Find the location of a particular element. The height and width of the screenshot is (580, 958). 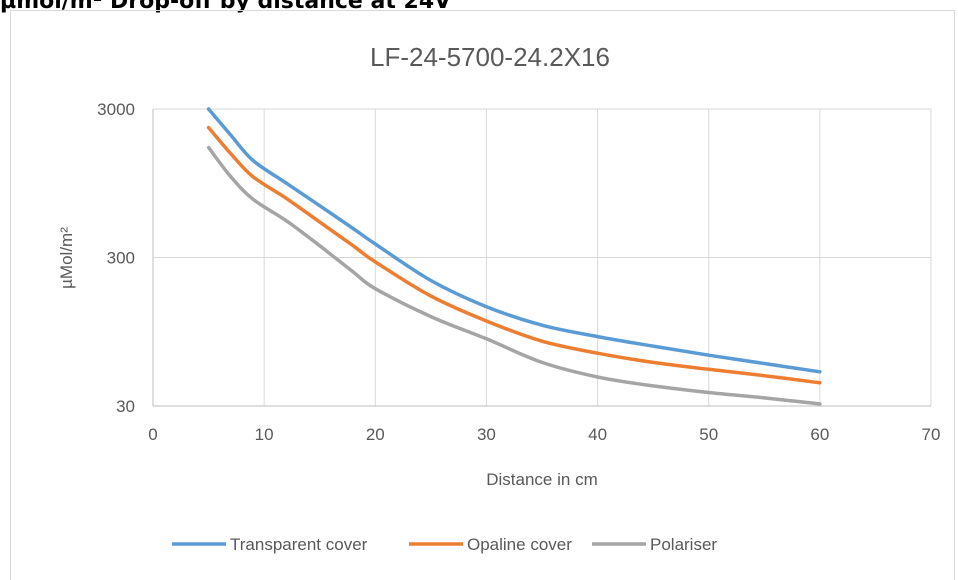

legend-label-opaline-cover: Opaline cover is located at coordinates (519, 544).